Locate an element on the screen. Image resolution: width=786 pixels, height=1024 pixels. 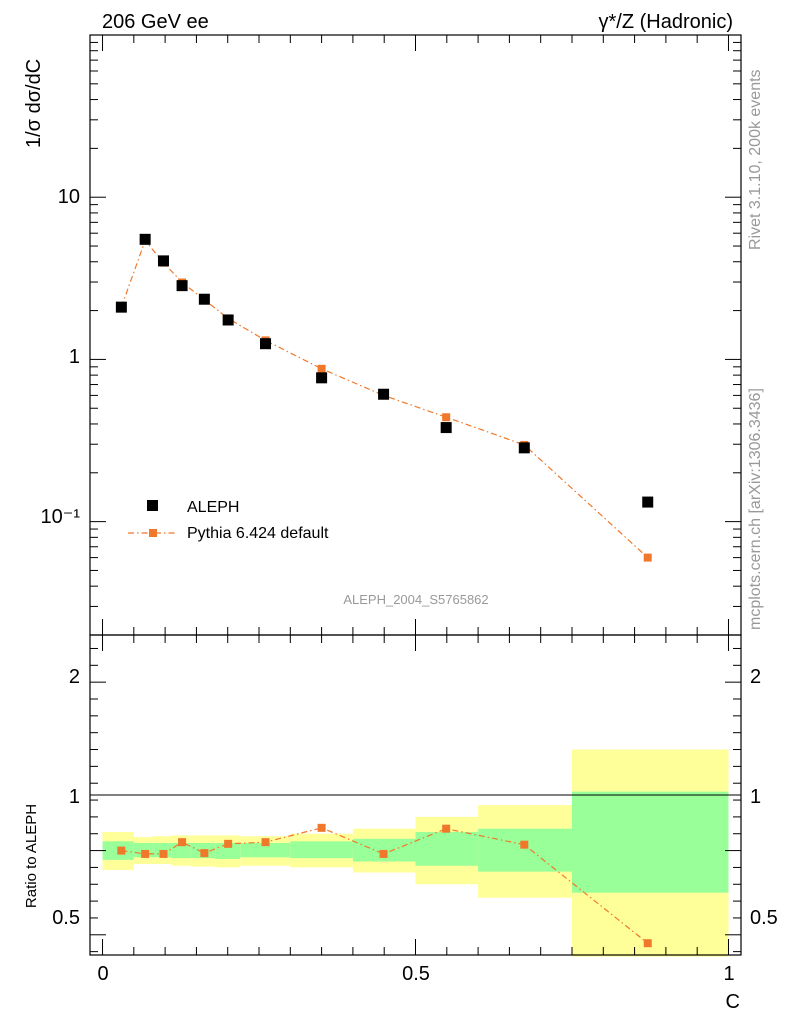
ratio-mc-series is located at coordinates (384, 885).